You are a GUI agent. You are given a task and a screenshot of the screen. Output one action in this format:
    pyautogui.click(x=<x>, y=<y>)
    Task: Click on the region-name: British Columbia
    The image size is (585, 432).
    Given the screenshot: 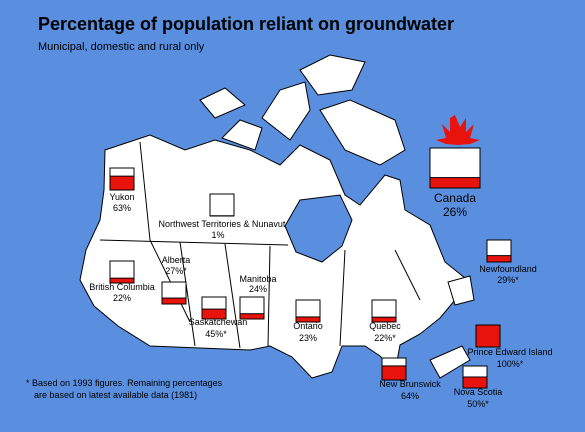 What is the action you would take?
    pyautogui.click(x=122, y=287)
    